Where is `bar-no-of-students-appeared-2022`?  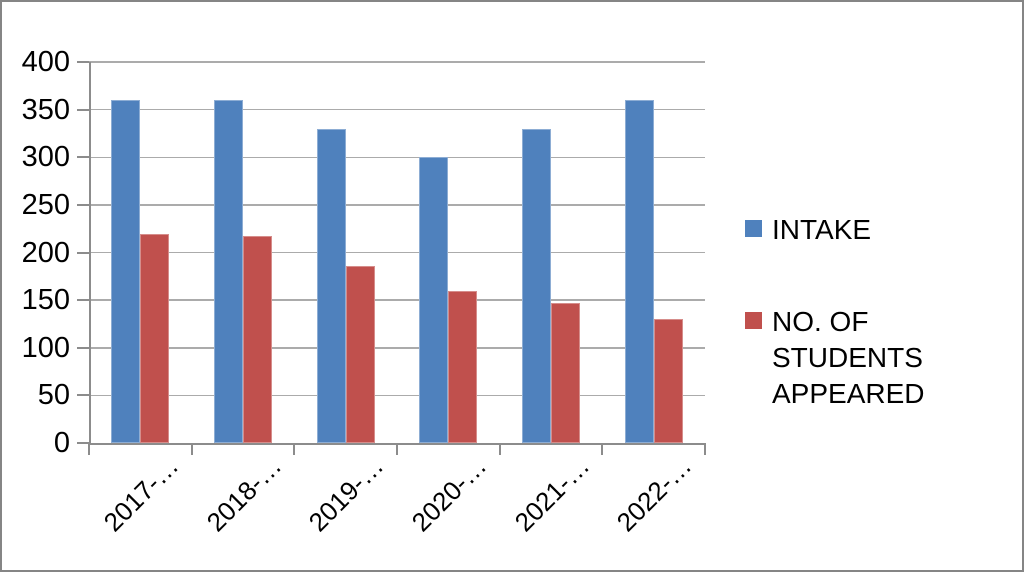
bar-no-of-students-appeared-2022 is located at coordinates (668, 381).